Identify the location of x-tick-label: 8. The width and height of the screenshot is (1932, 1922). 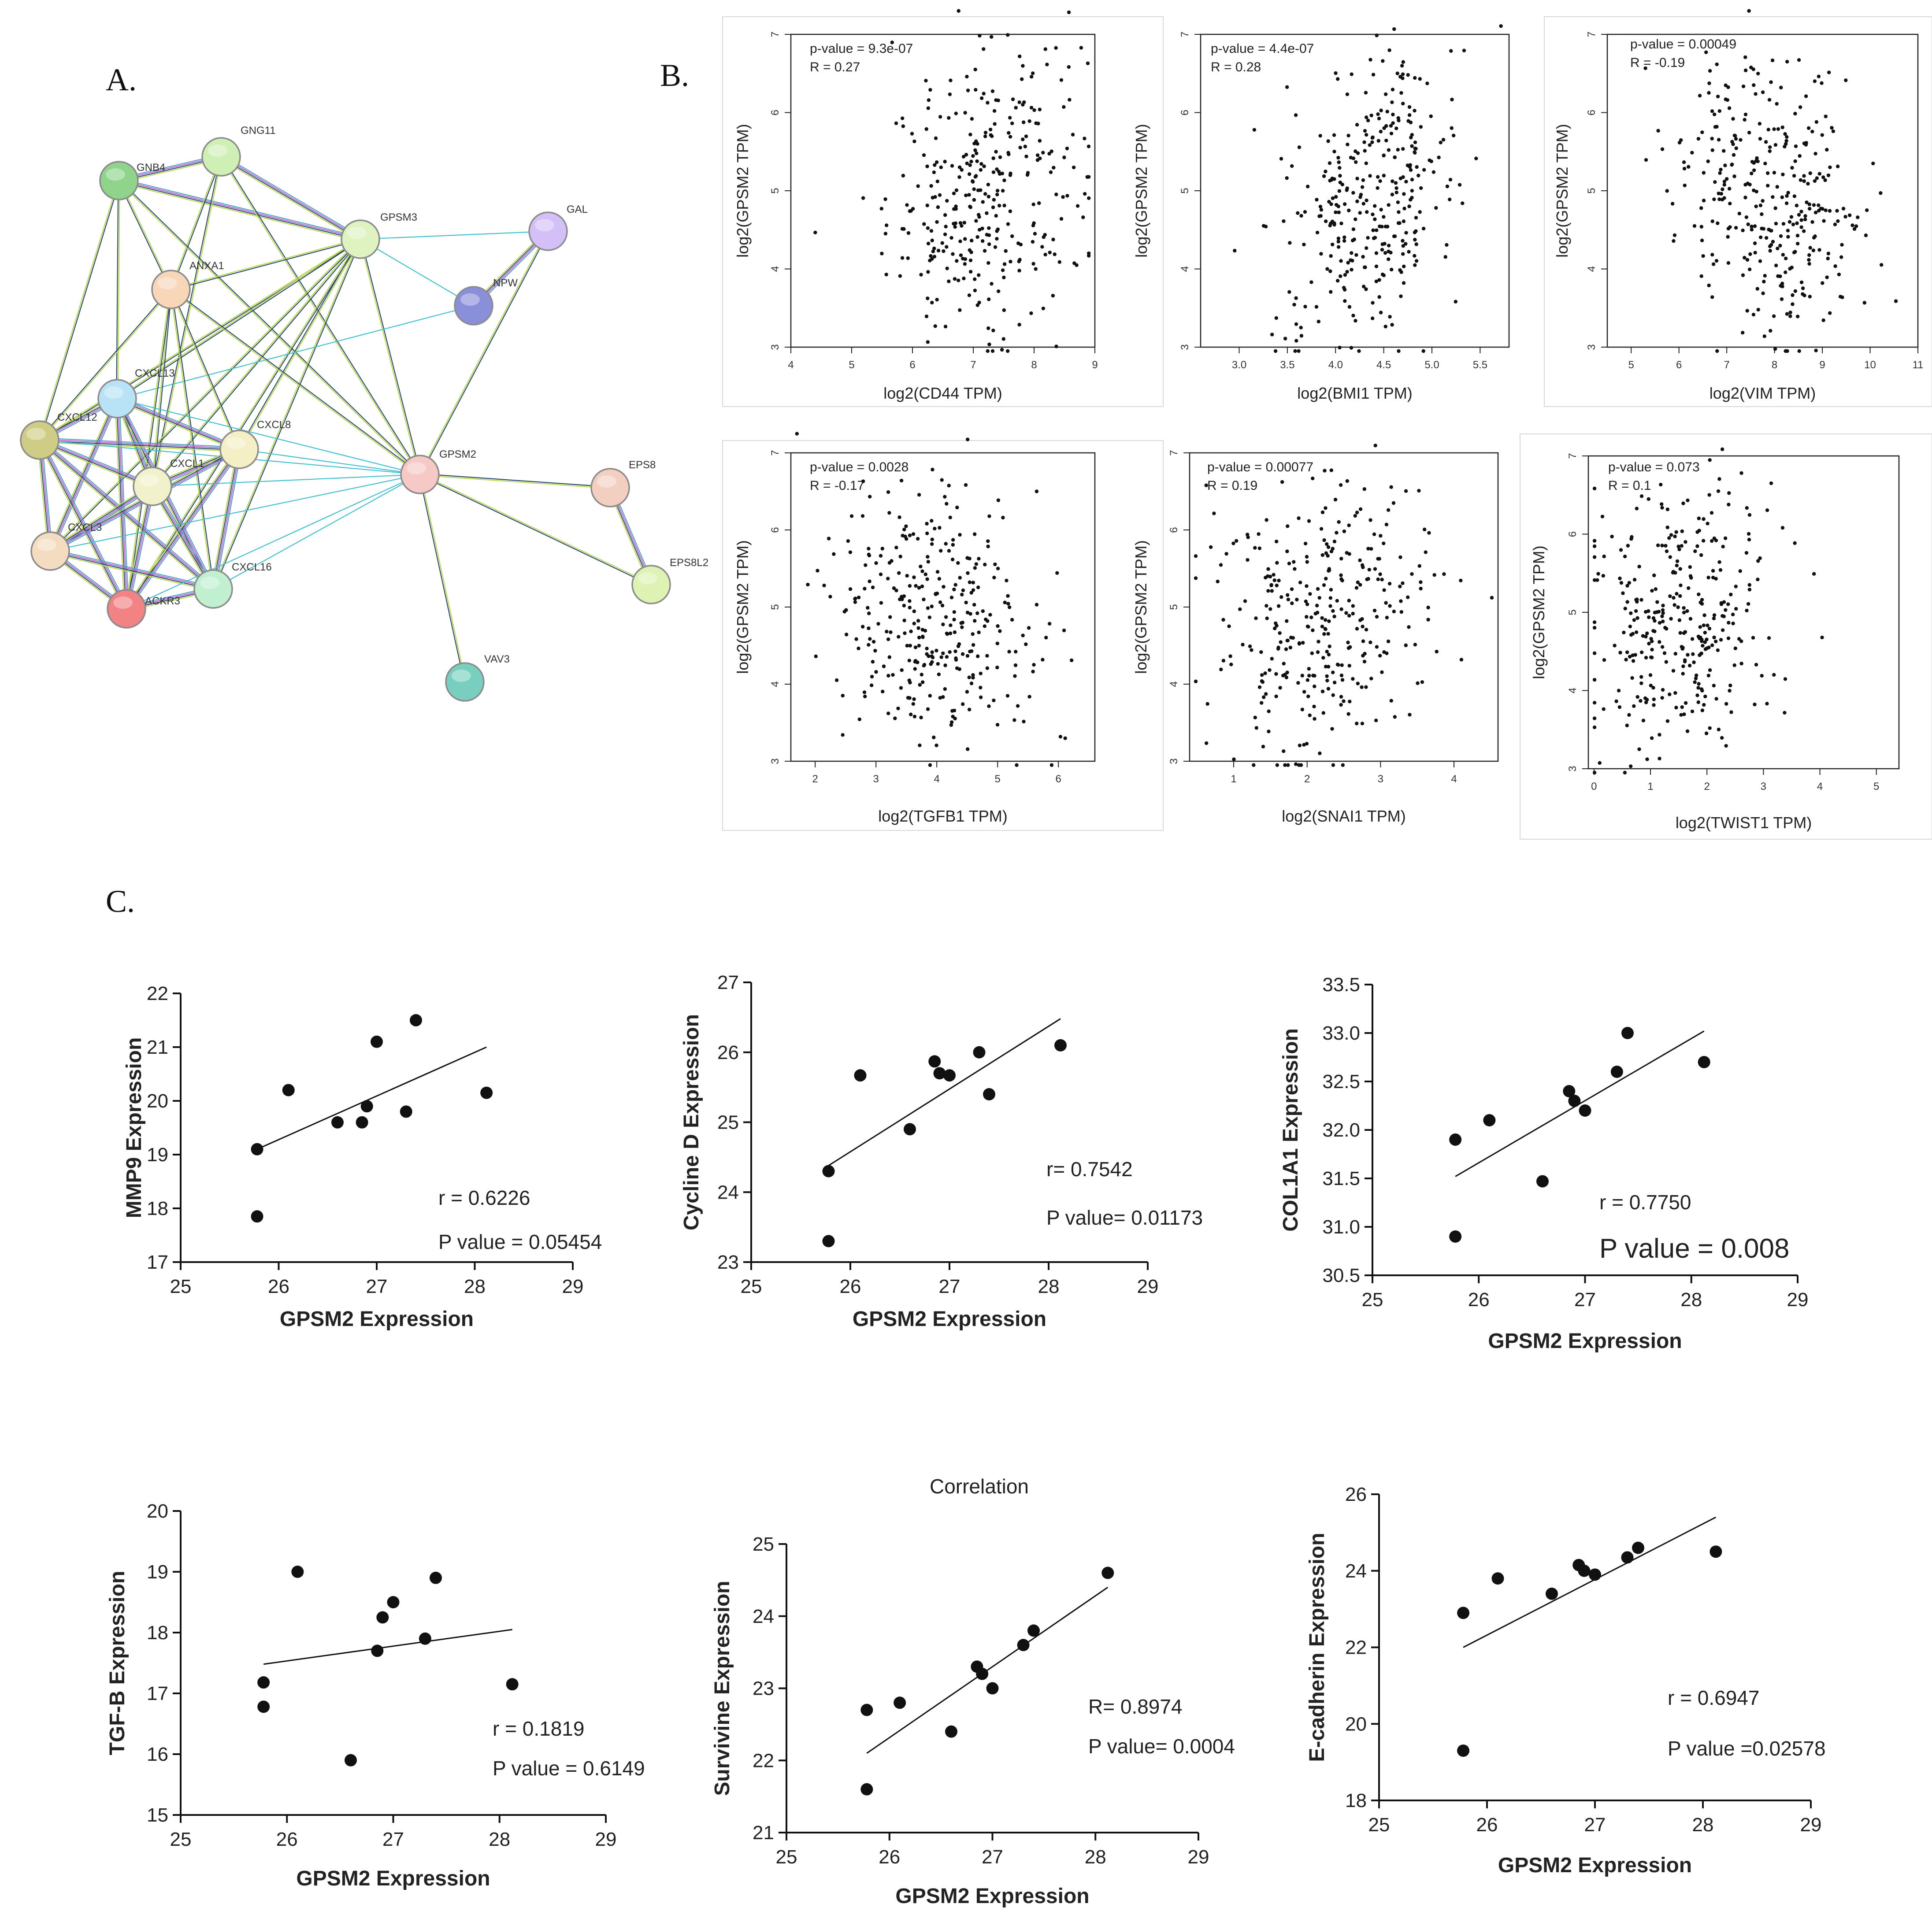
(1774, 365).